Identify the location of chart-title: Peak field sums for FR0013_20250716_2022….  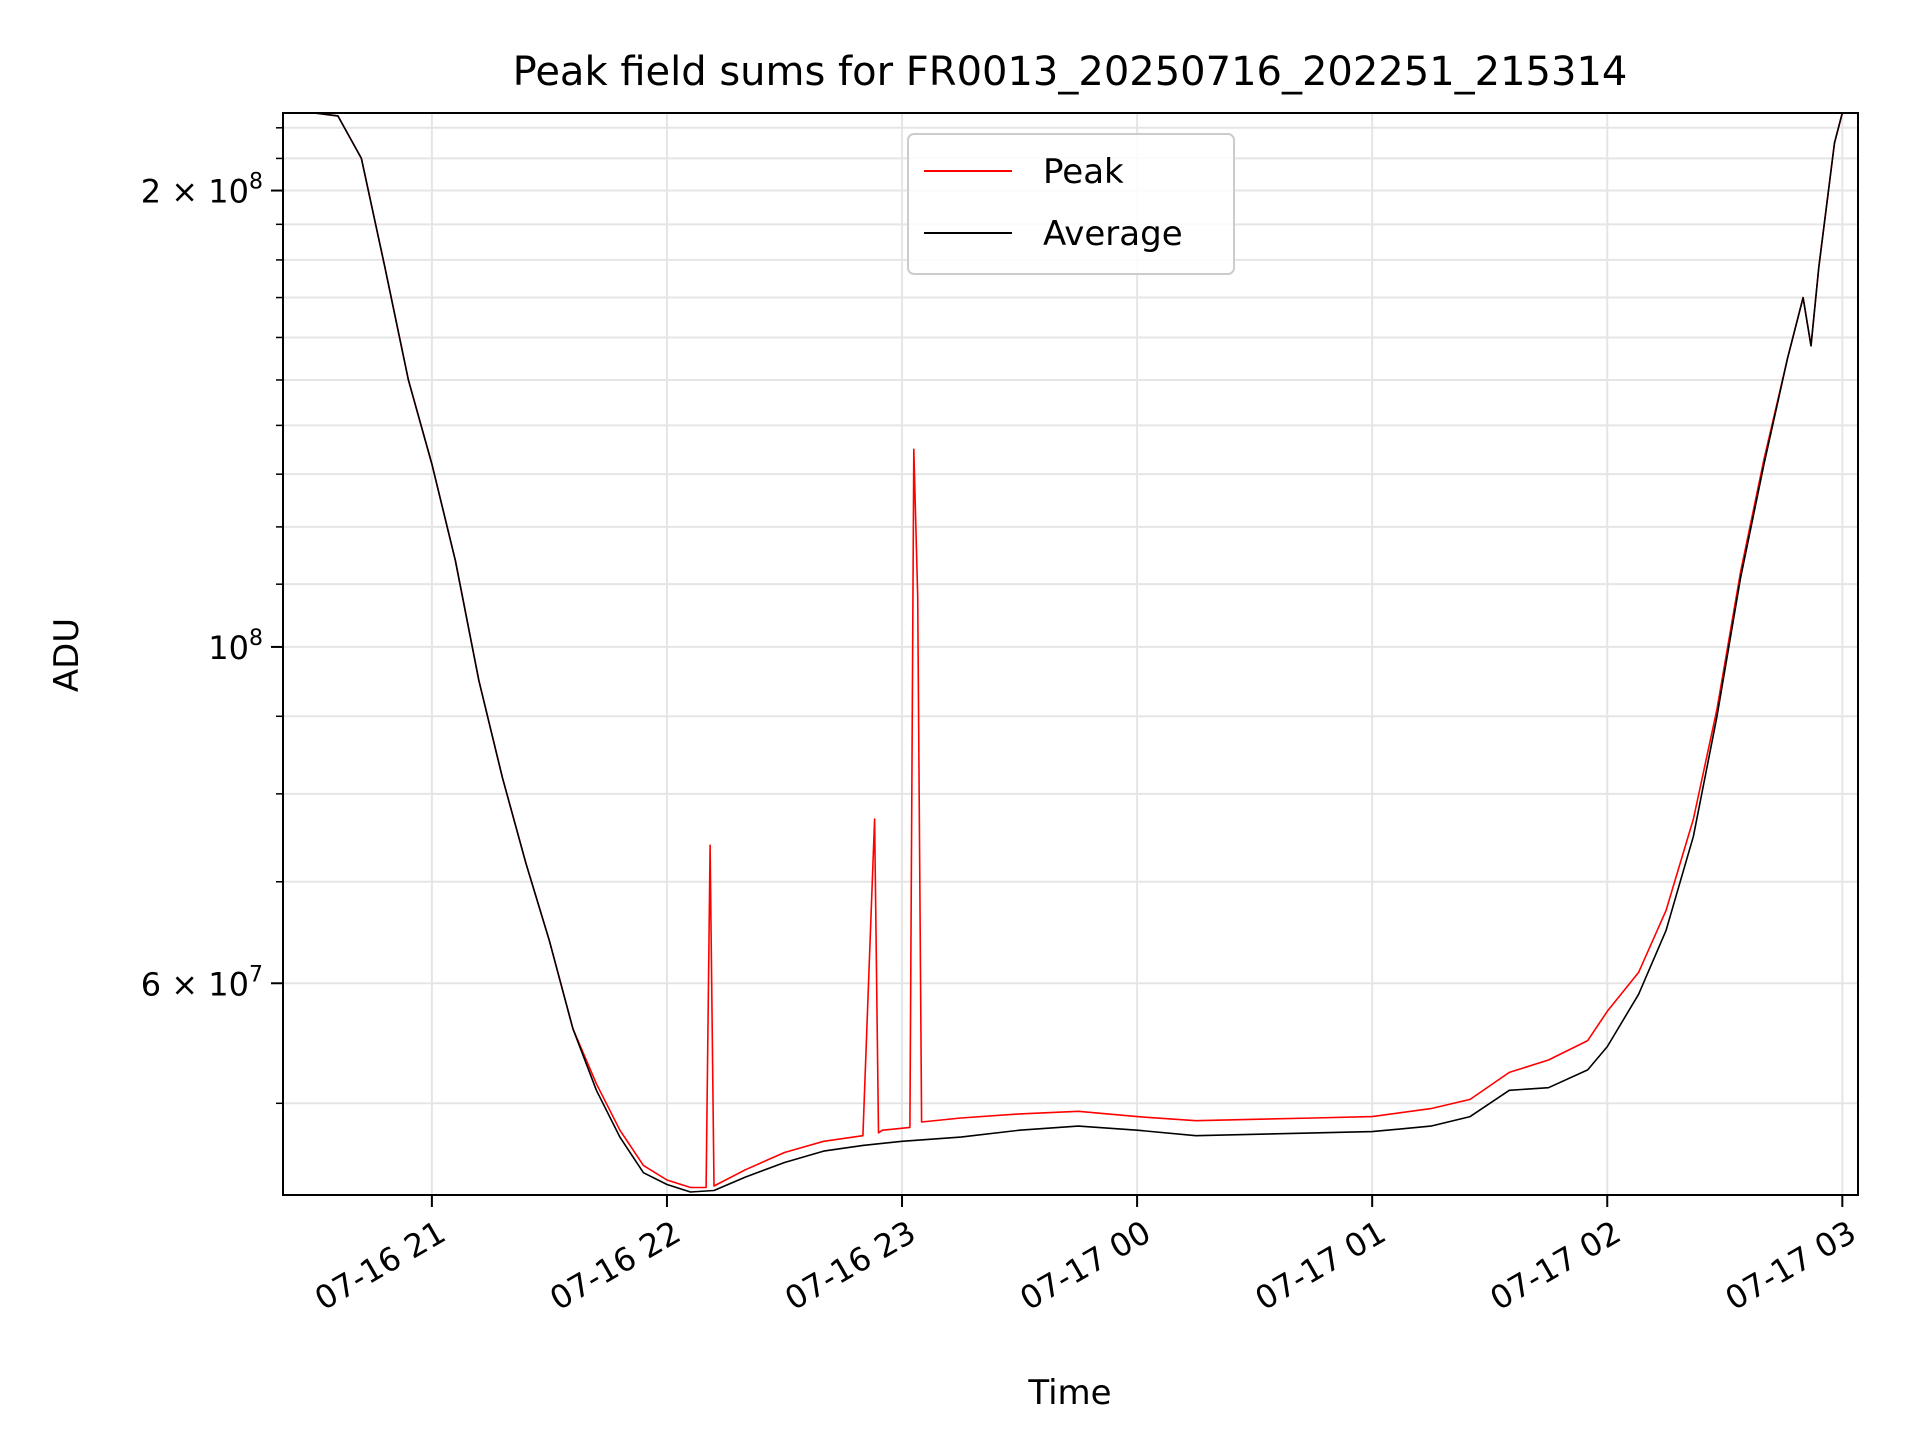
(1070, 72).